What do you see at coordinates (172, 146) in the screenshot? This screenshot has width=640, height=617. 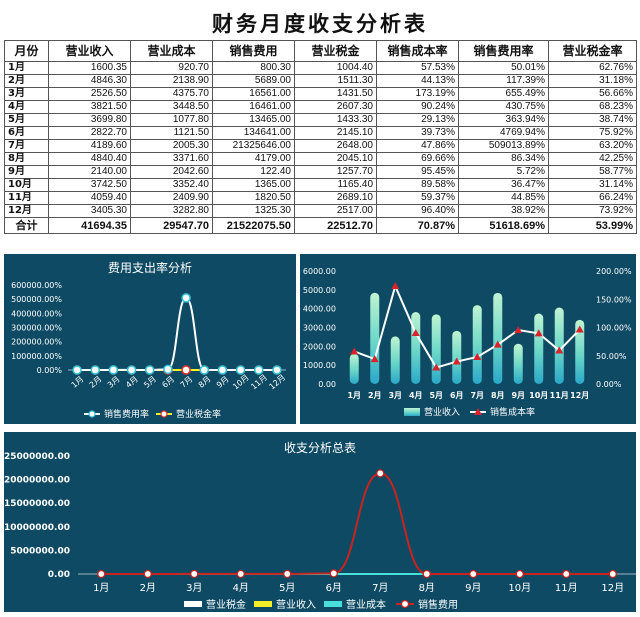 I see `value-cell: 2005.30` at bounding box center [172, 146].